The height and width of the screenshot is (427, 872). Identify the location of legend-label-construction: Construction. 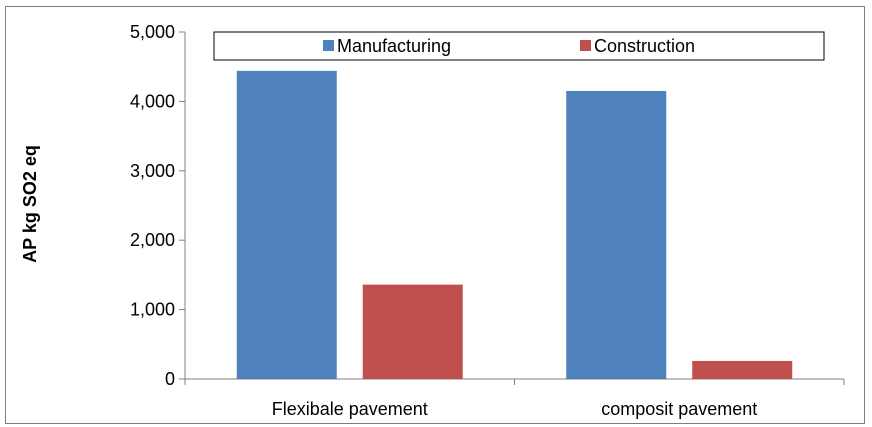
(644, 46).